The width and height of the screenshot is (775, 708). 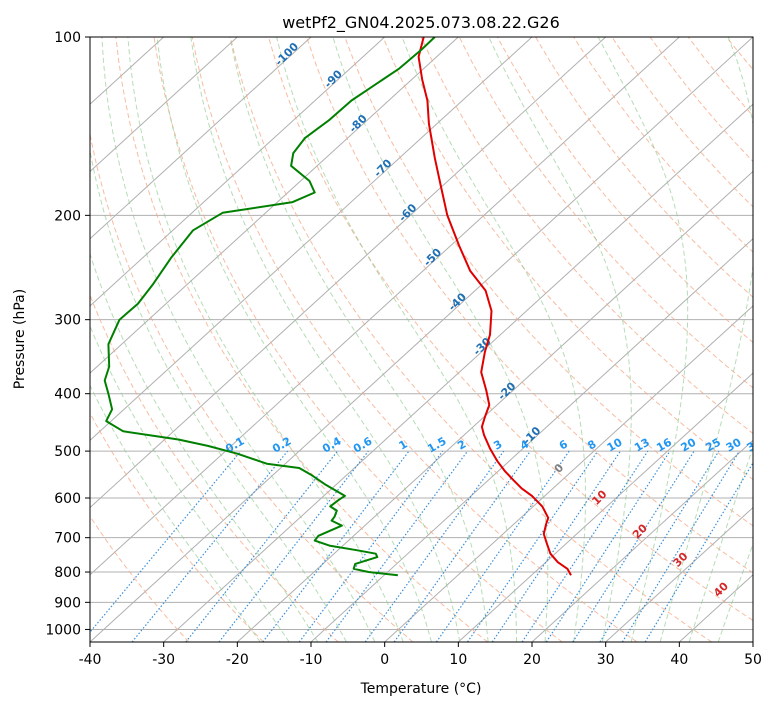 I want to click on adiabat-label: 40, so click(x=721, y=589).